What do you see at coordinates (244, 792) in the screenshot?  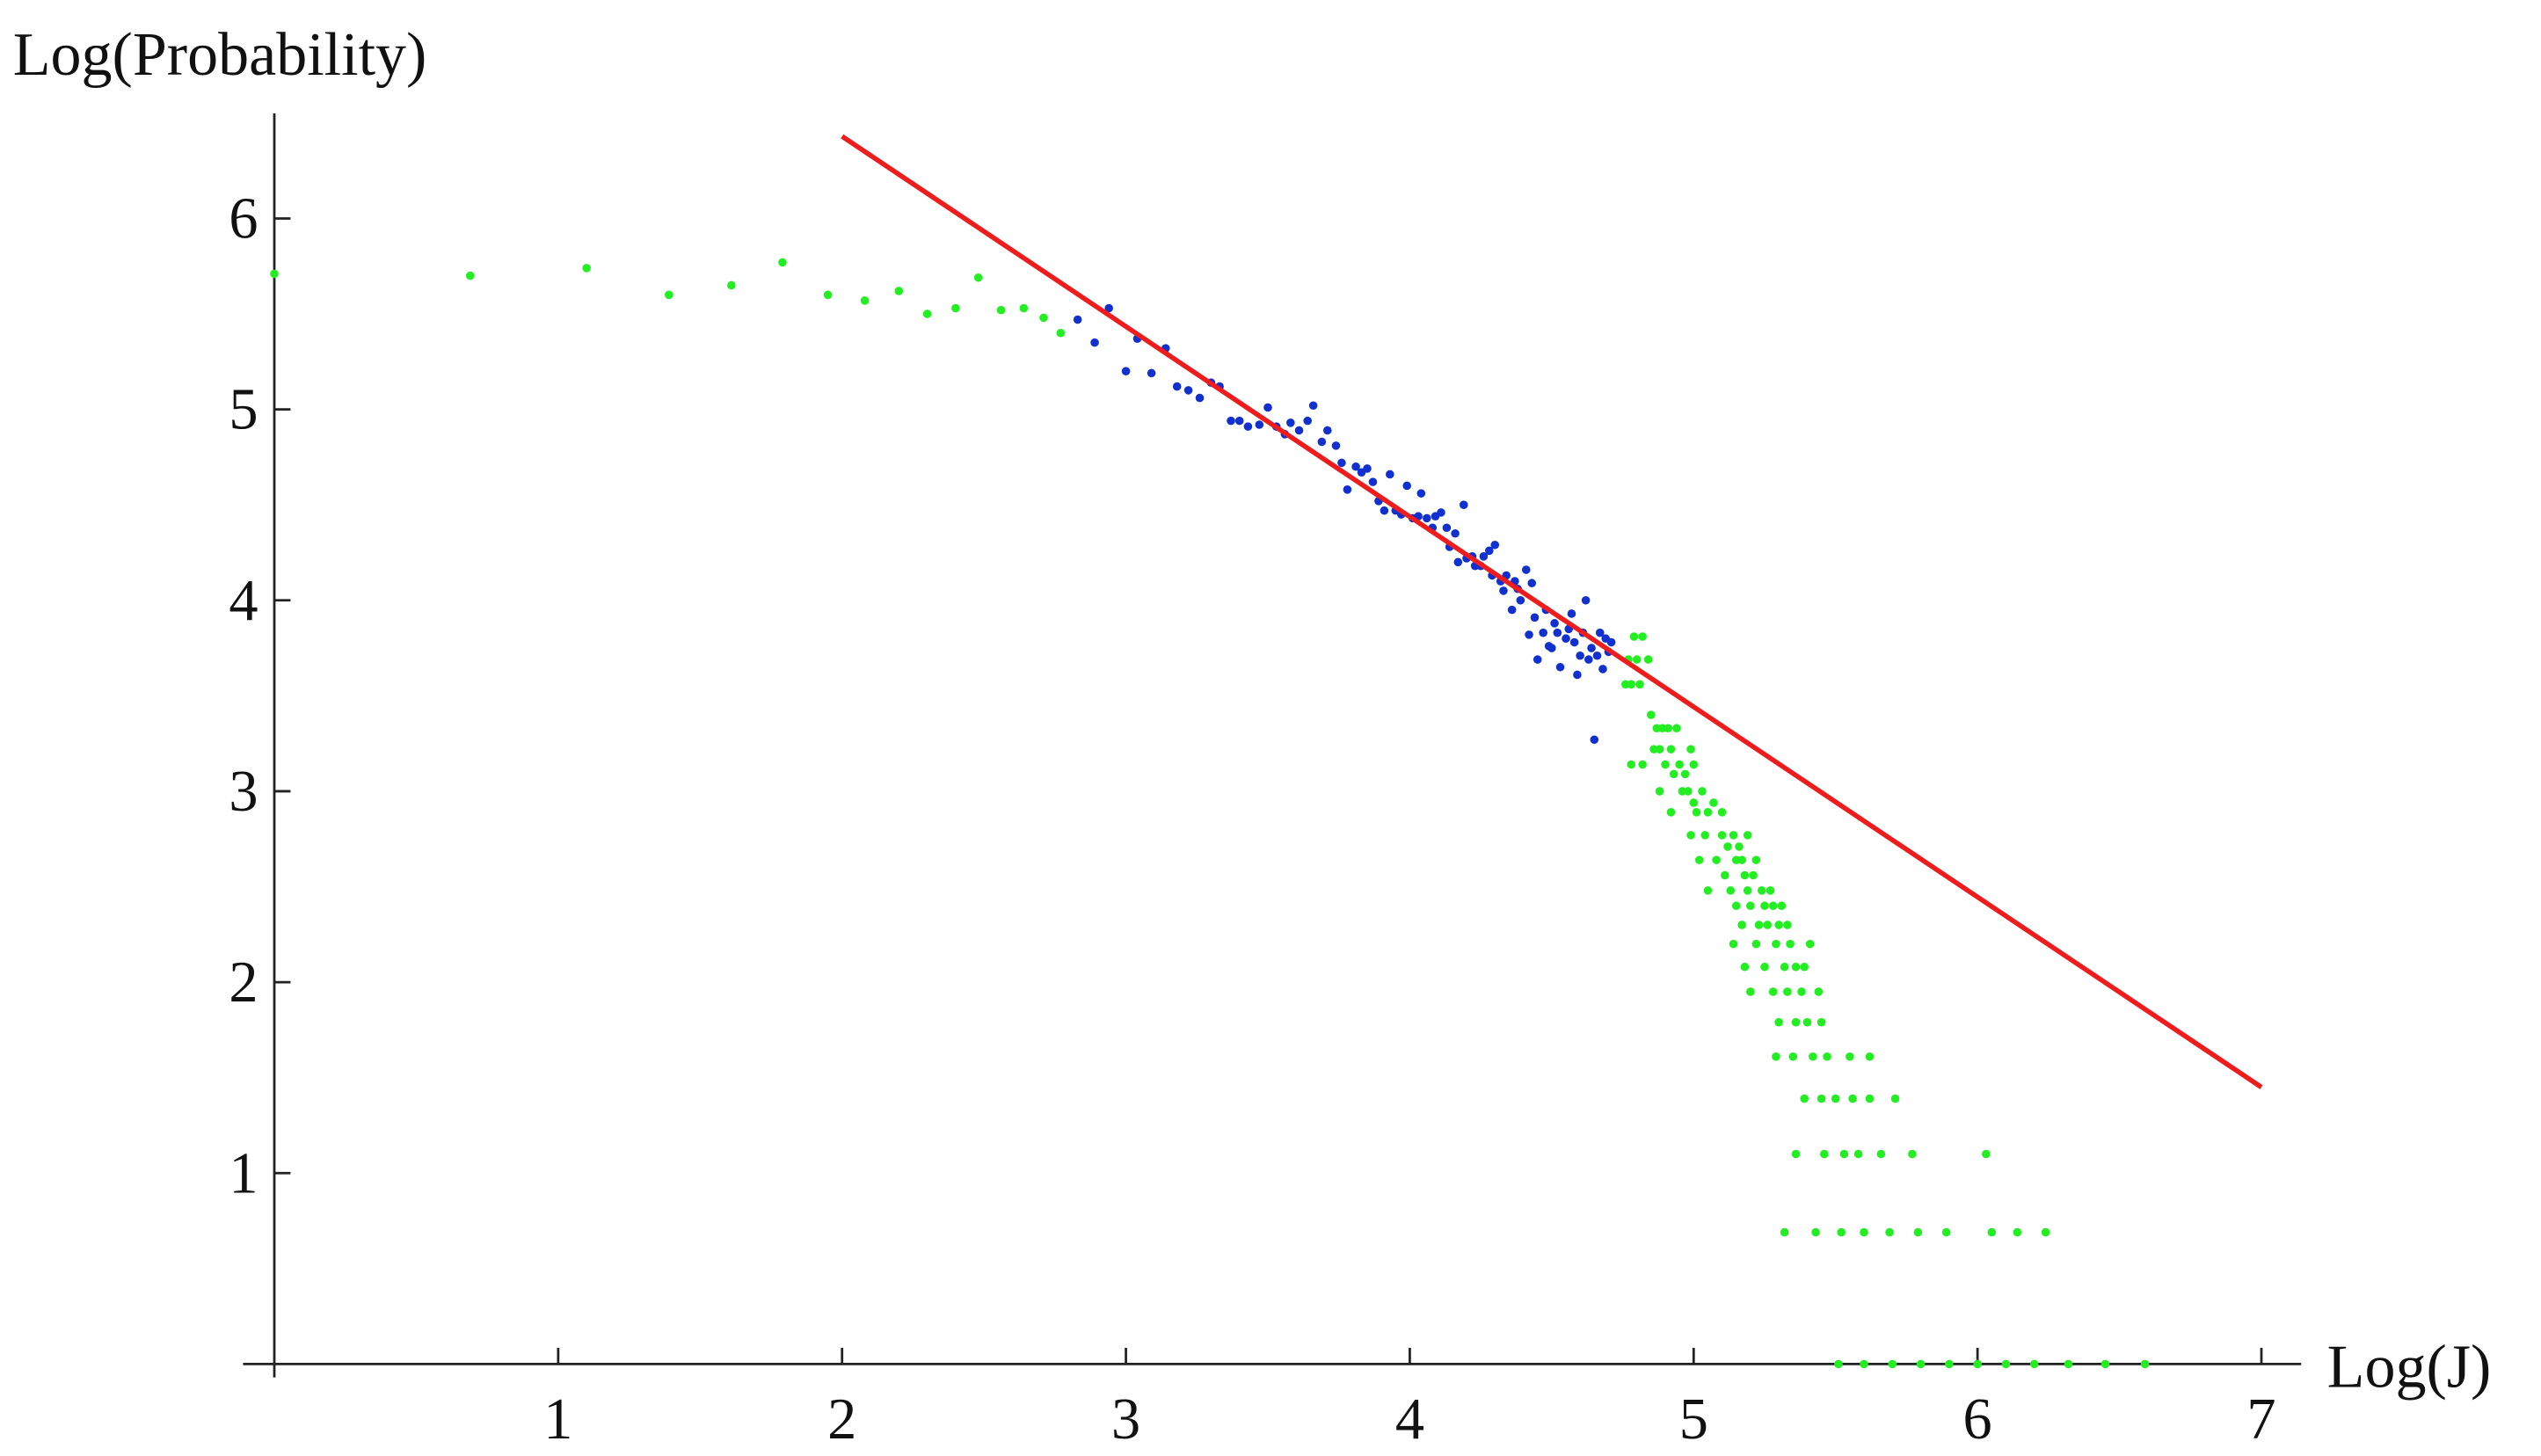 I see `y-tick-label: 3` at bounding box center [244, 792].